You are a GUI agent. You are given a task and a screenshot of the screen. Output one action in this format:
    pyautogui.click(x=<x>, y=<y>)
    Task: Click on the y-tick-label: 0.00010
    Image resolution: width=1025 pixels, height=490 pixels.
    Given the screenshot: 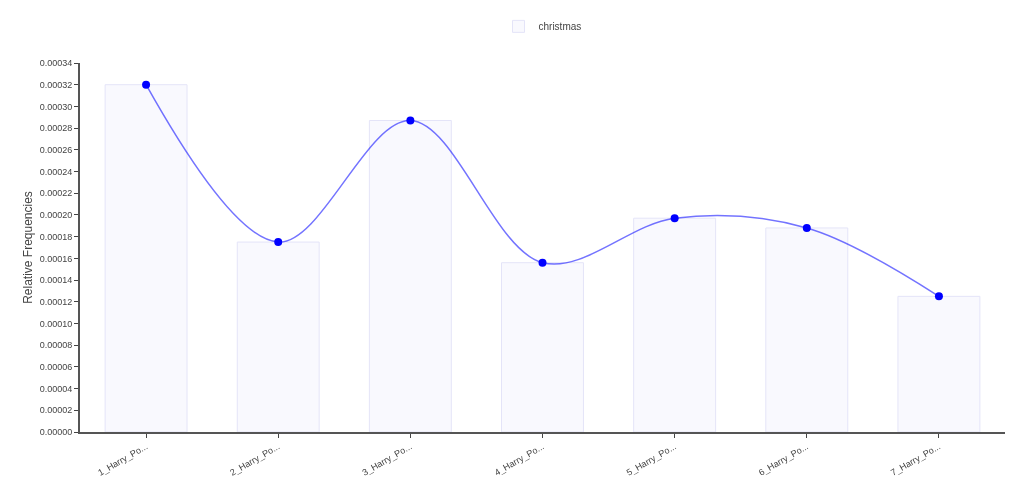 What is the action you would take?
    pyautogui.click(x=56, y=323)
    